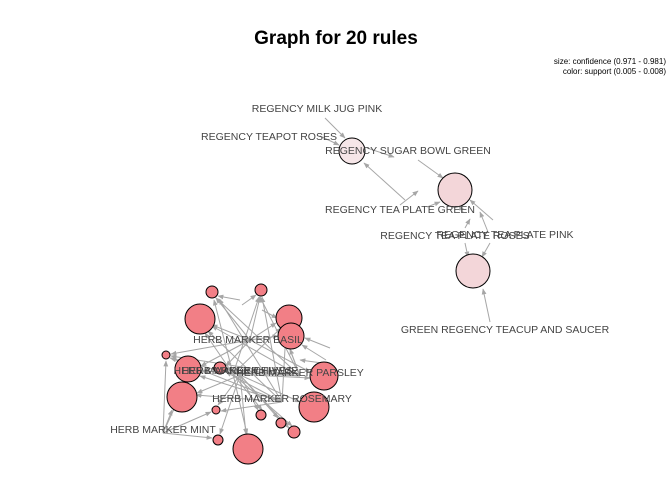  I want to click on item-label: HERB MARKER PARSLEY, so click(300, 373).